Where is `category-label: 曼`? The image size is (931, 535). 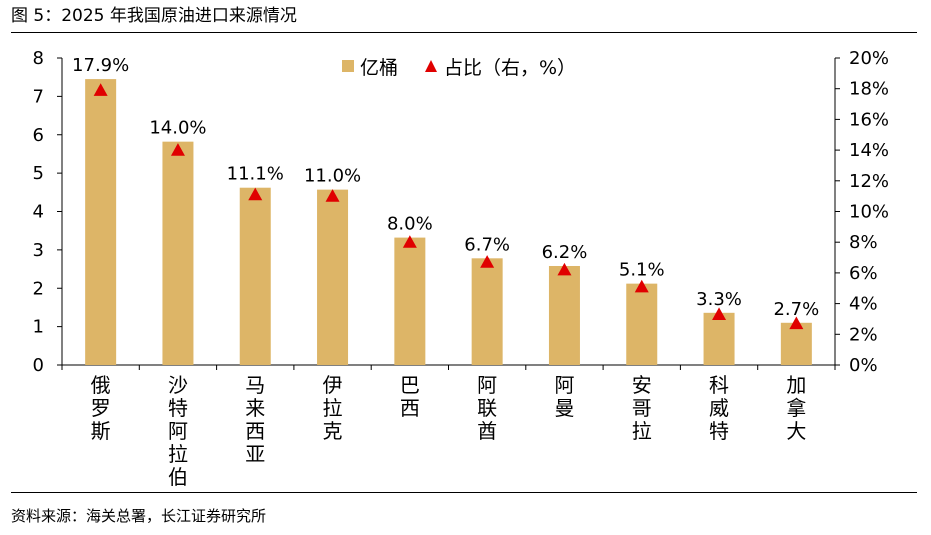
category-label: 曼 is located at coordinates (564, 408).